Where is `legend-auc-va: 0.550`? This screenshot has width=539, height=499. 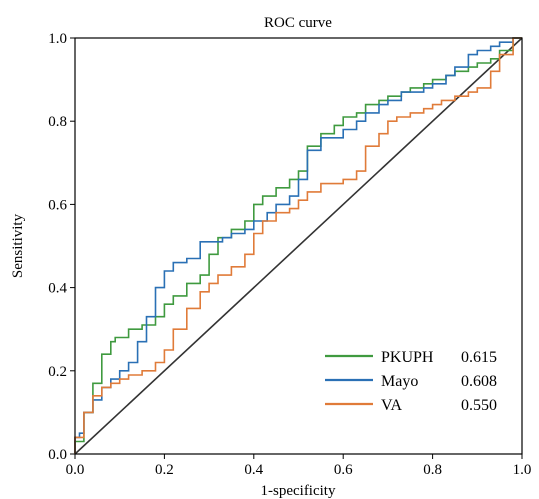
legend-auc-va: 0.550 is located at coordinates (479, 405).